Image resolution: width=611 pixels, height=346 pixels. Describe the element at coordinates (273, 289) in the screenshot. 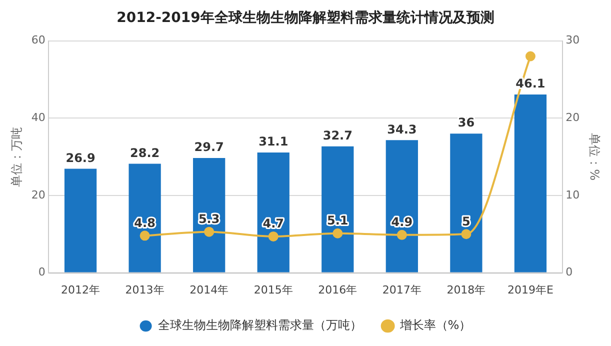

I see `x-tick-label: 2015年` at that location.